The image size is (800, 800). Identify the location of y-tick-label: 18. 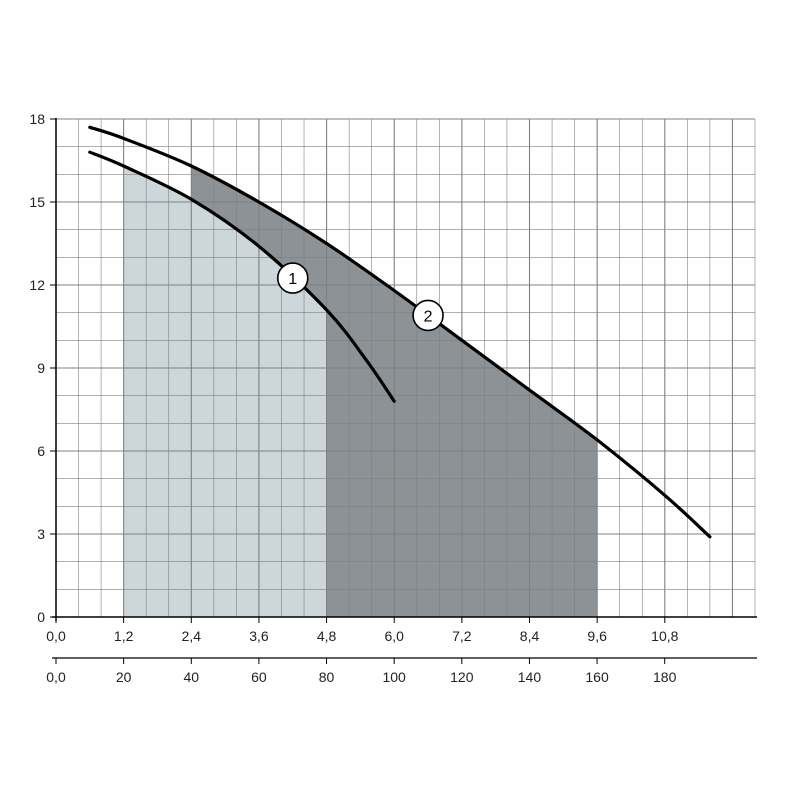
(37, 119).